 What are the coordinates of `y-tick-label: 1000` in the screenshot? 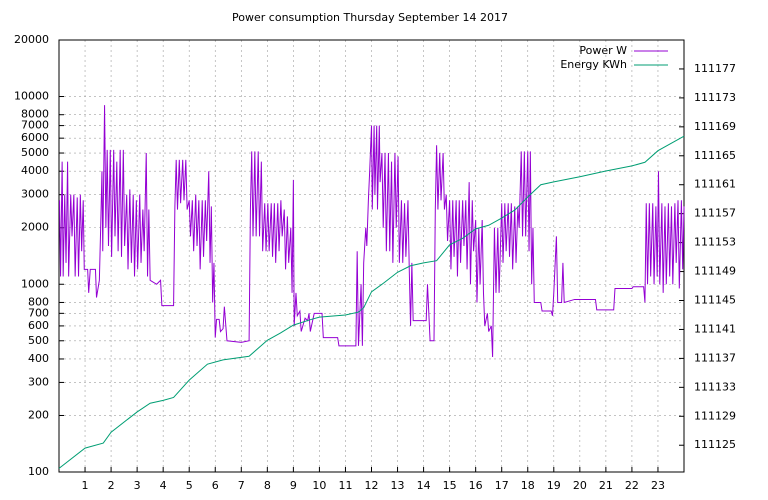 It's located at (35, 283).